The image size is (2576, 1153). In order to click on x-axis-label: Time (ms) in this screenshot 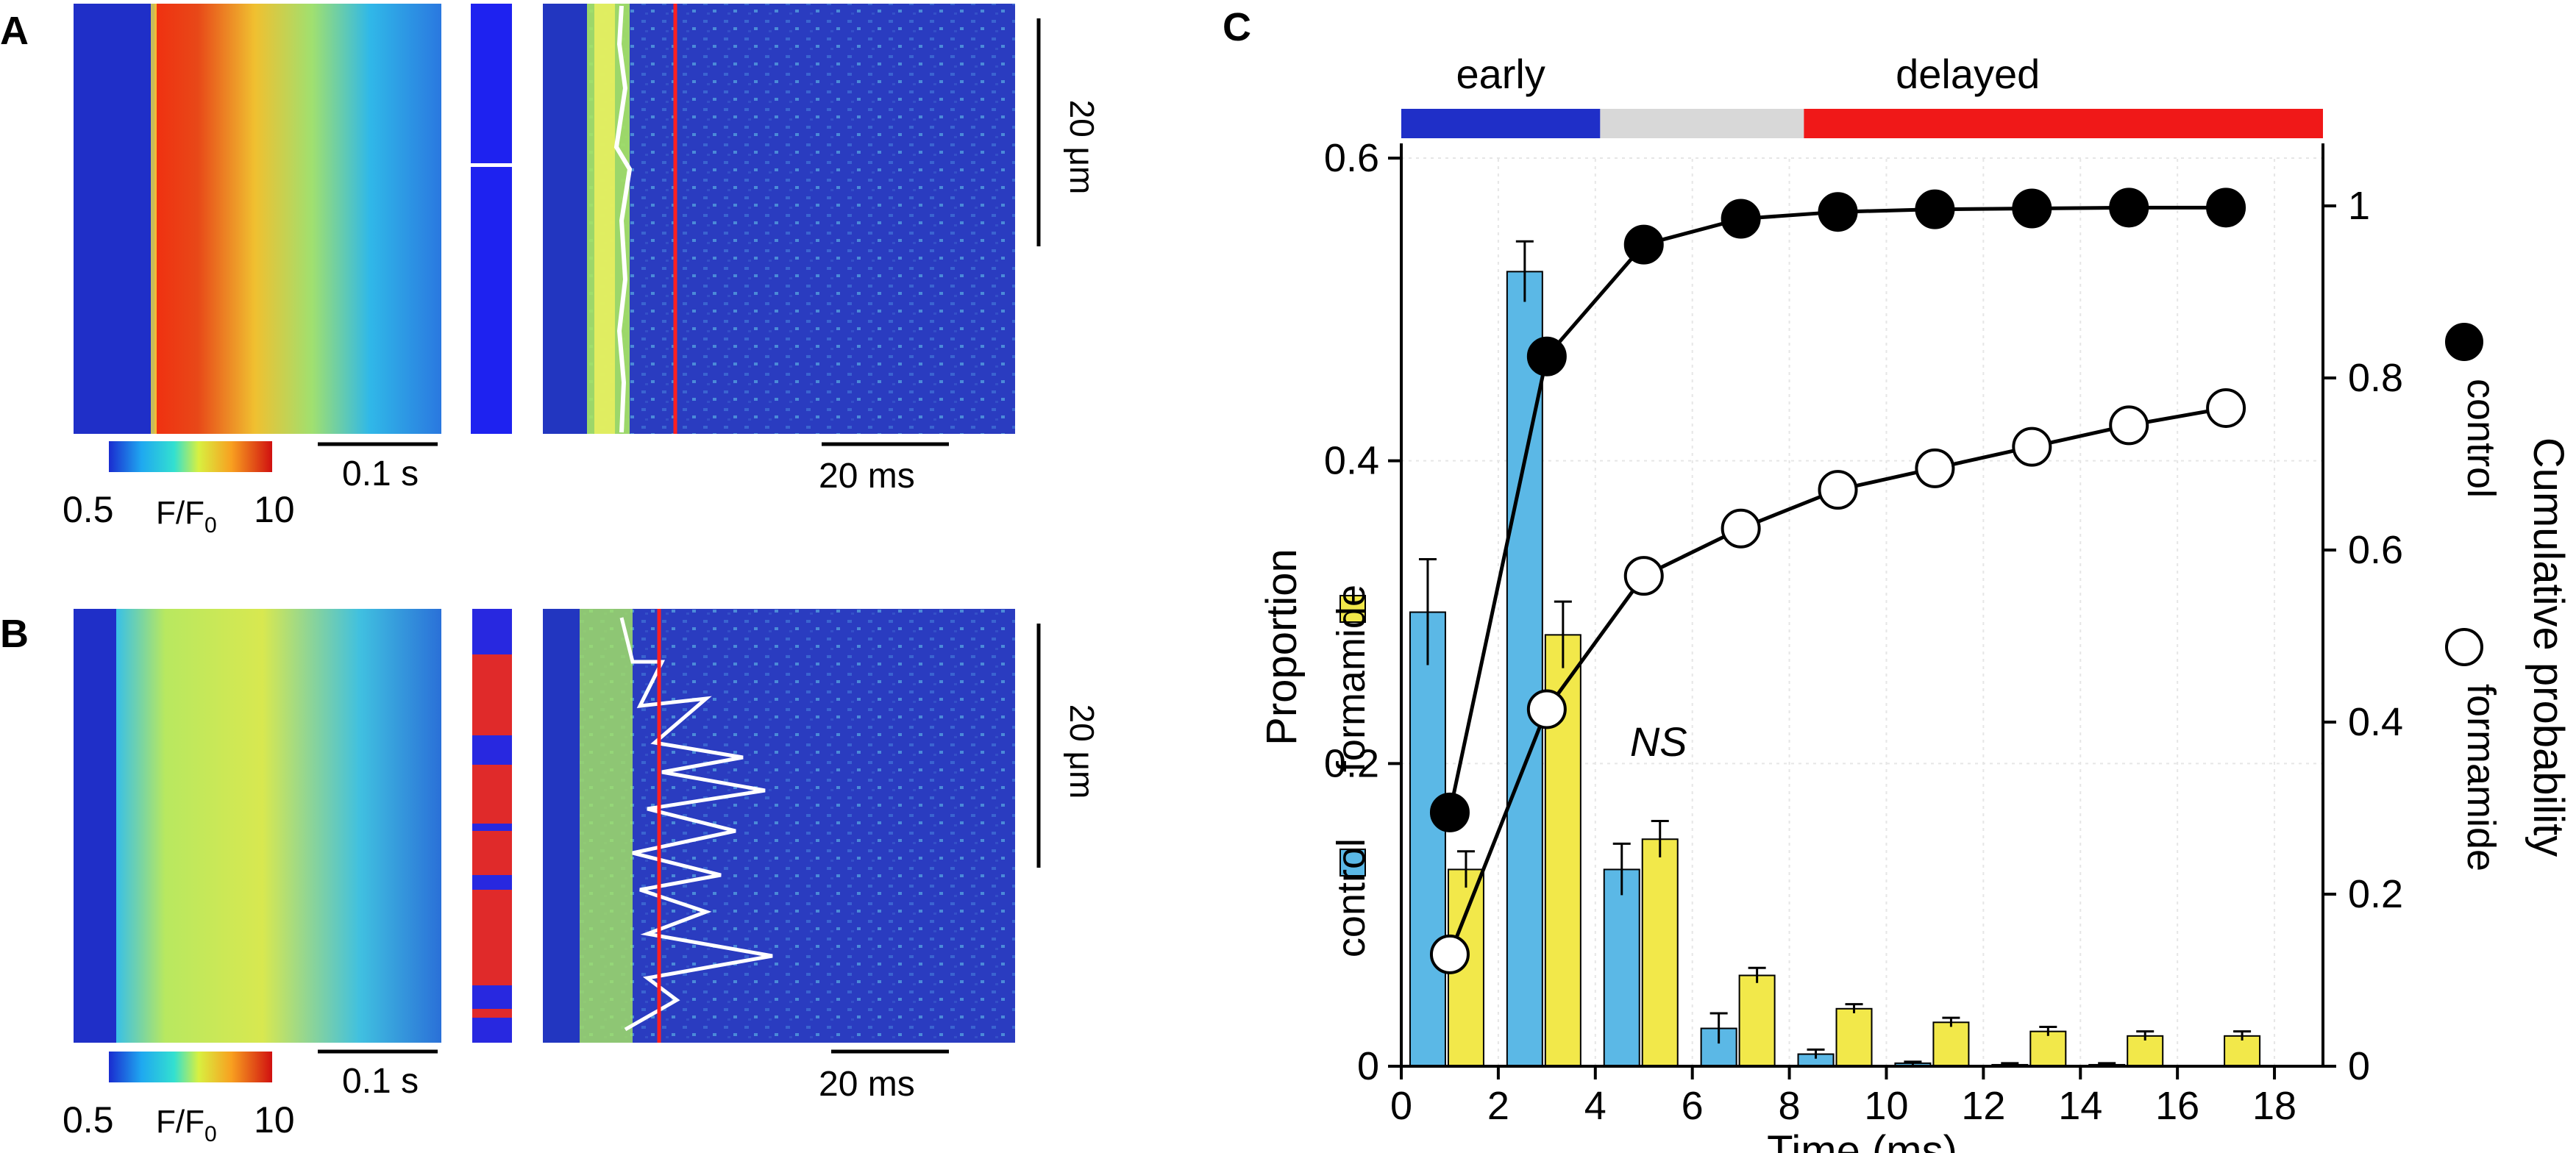, I will do `click(1862, 1140)`.